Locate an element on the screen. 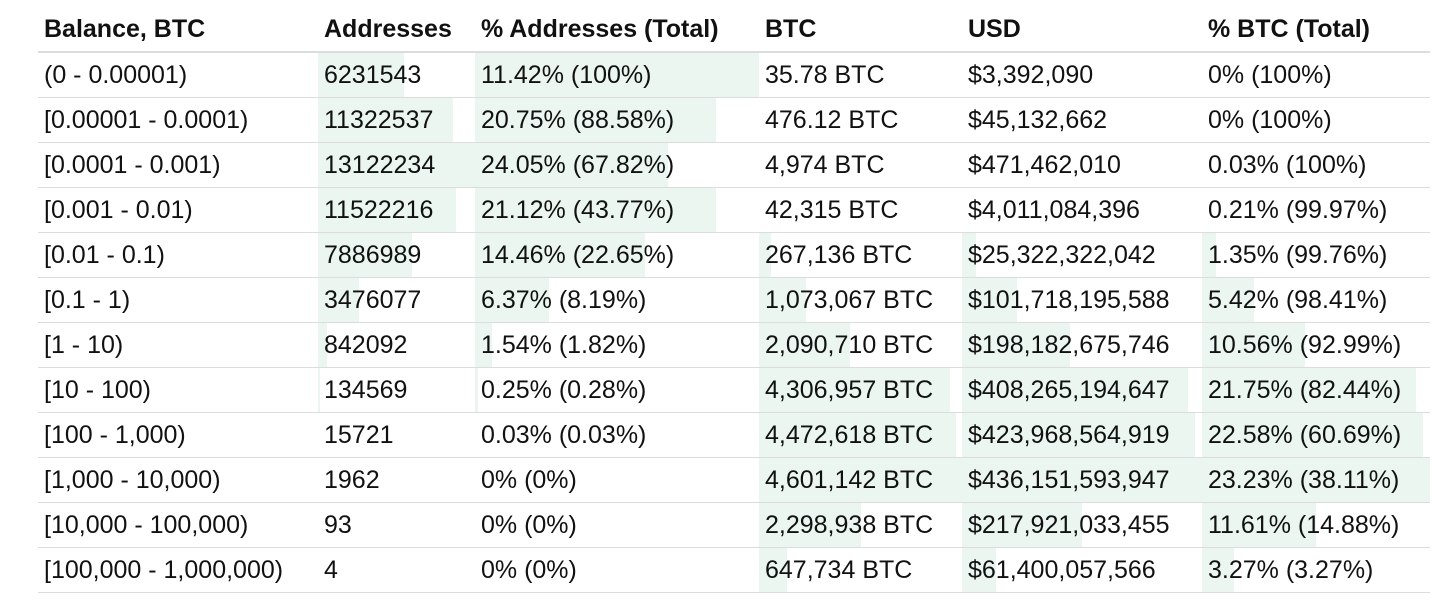  cell-text: 1962 is located at coordinates (352, 479).